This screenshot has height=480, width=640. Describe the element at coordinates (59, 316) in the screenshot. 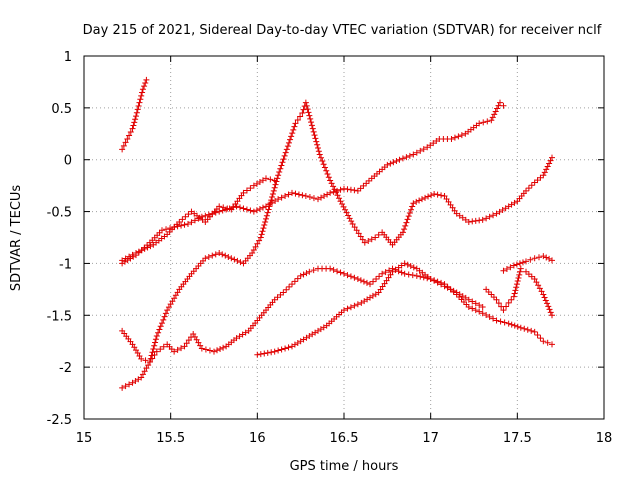

I see `y-tick-label: -1.5` at that location.